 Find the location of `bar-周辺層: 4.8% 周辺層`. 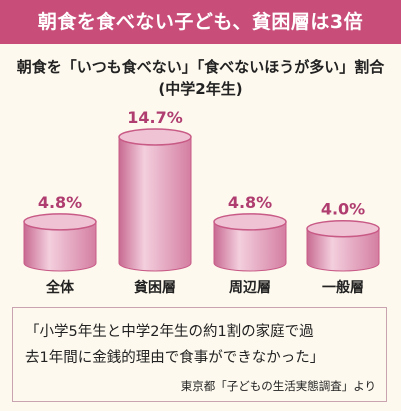

bar-周辺層: 4.8% 周辺層 is located at coordinates (250, 244).